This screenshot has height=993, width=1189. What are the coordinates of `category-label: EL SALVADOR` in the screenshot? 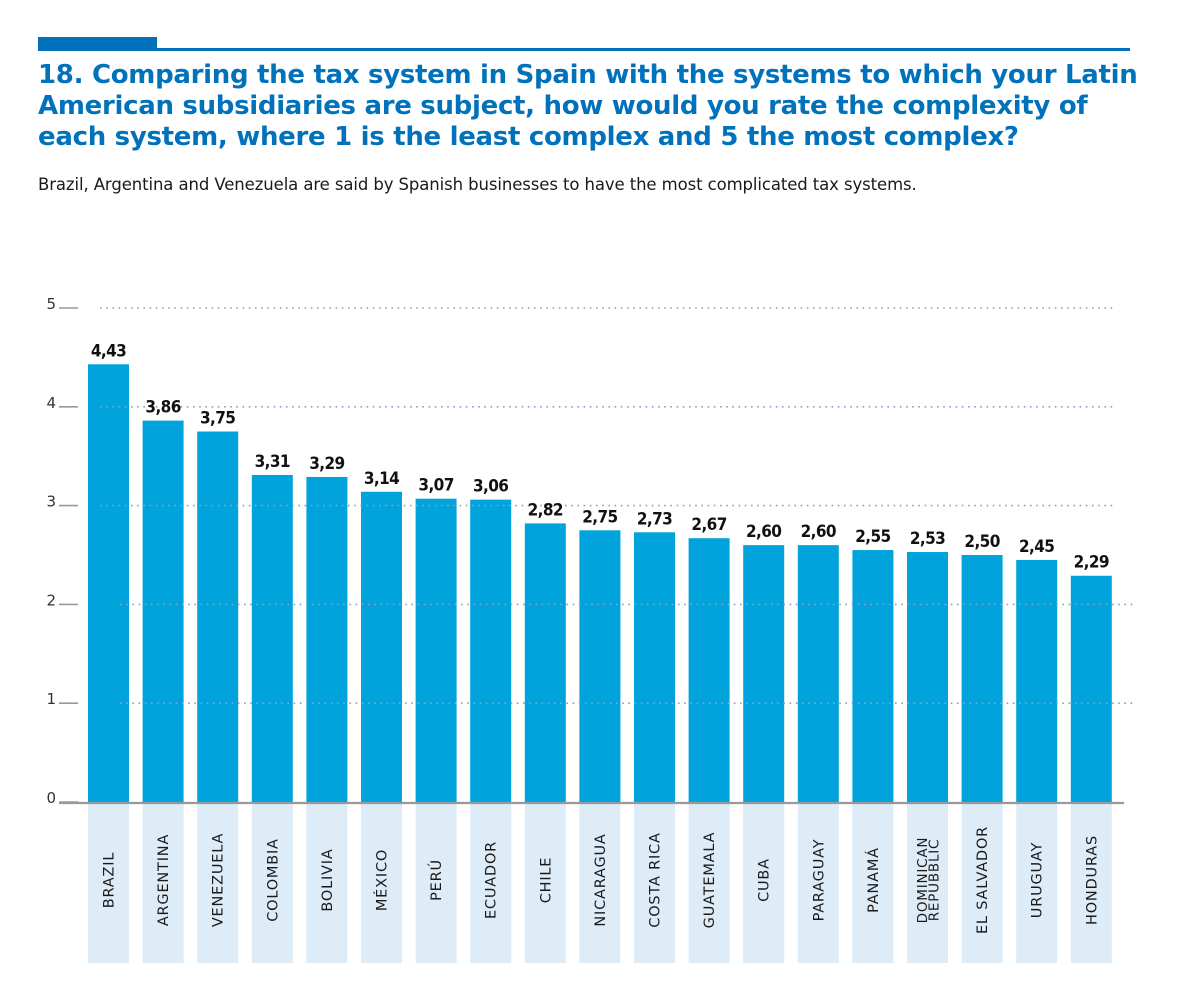 It's located at (983, 880).